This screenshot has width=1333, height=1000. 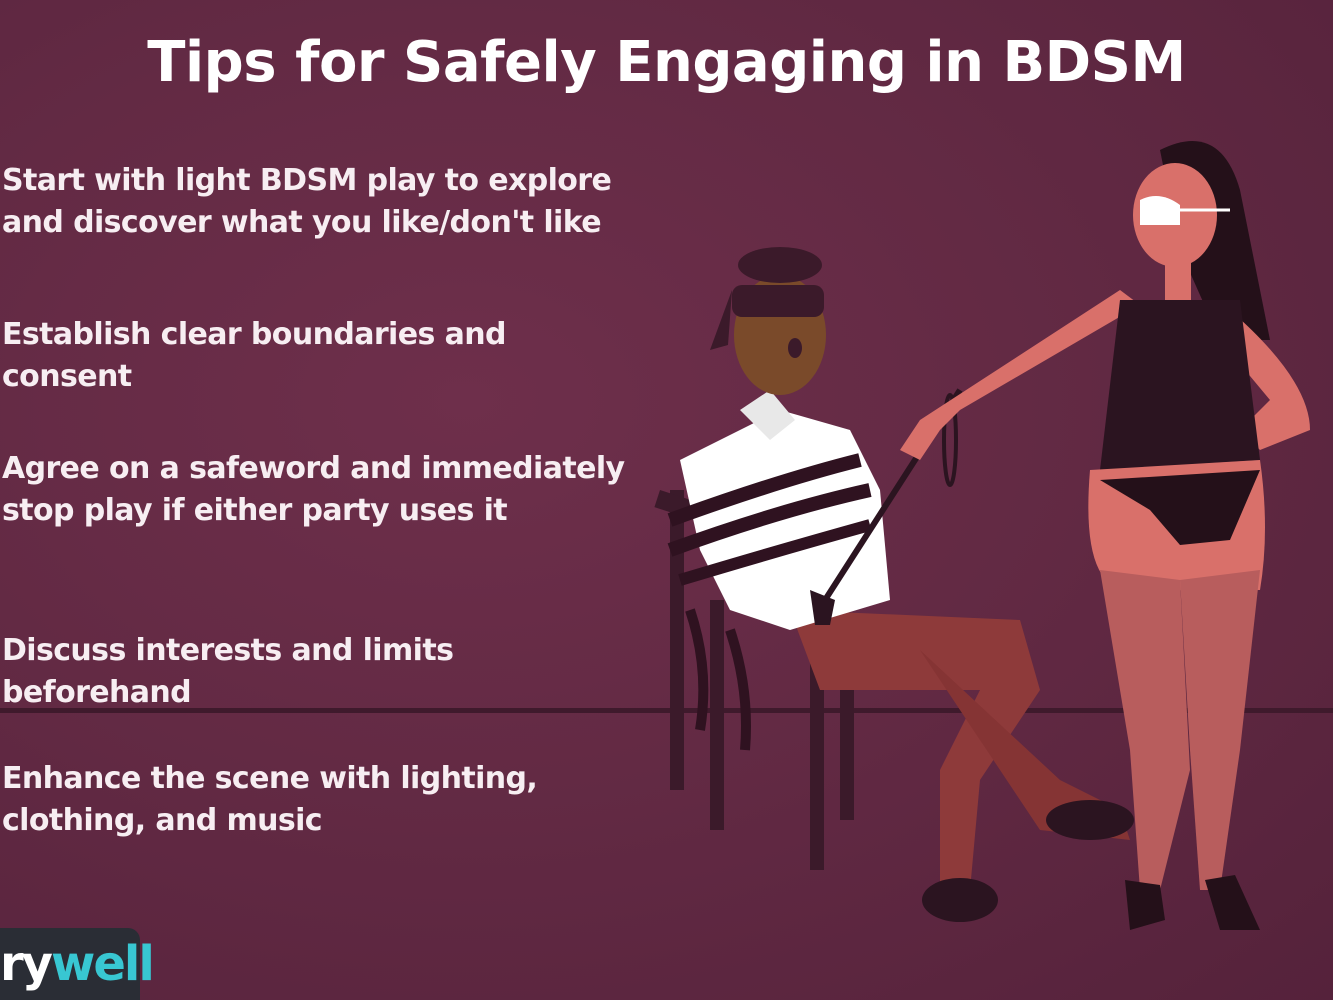 I want to click on logo-prefix: ry, so click(x=26, y=964).